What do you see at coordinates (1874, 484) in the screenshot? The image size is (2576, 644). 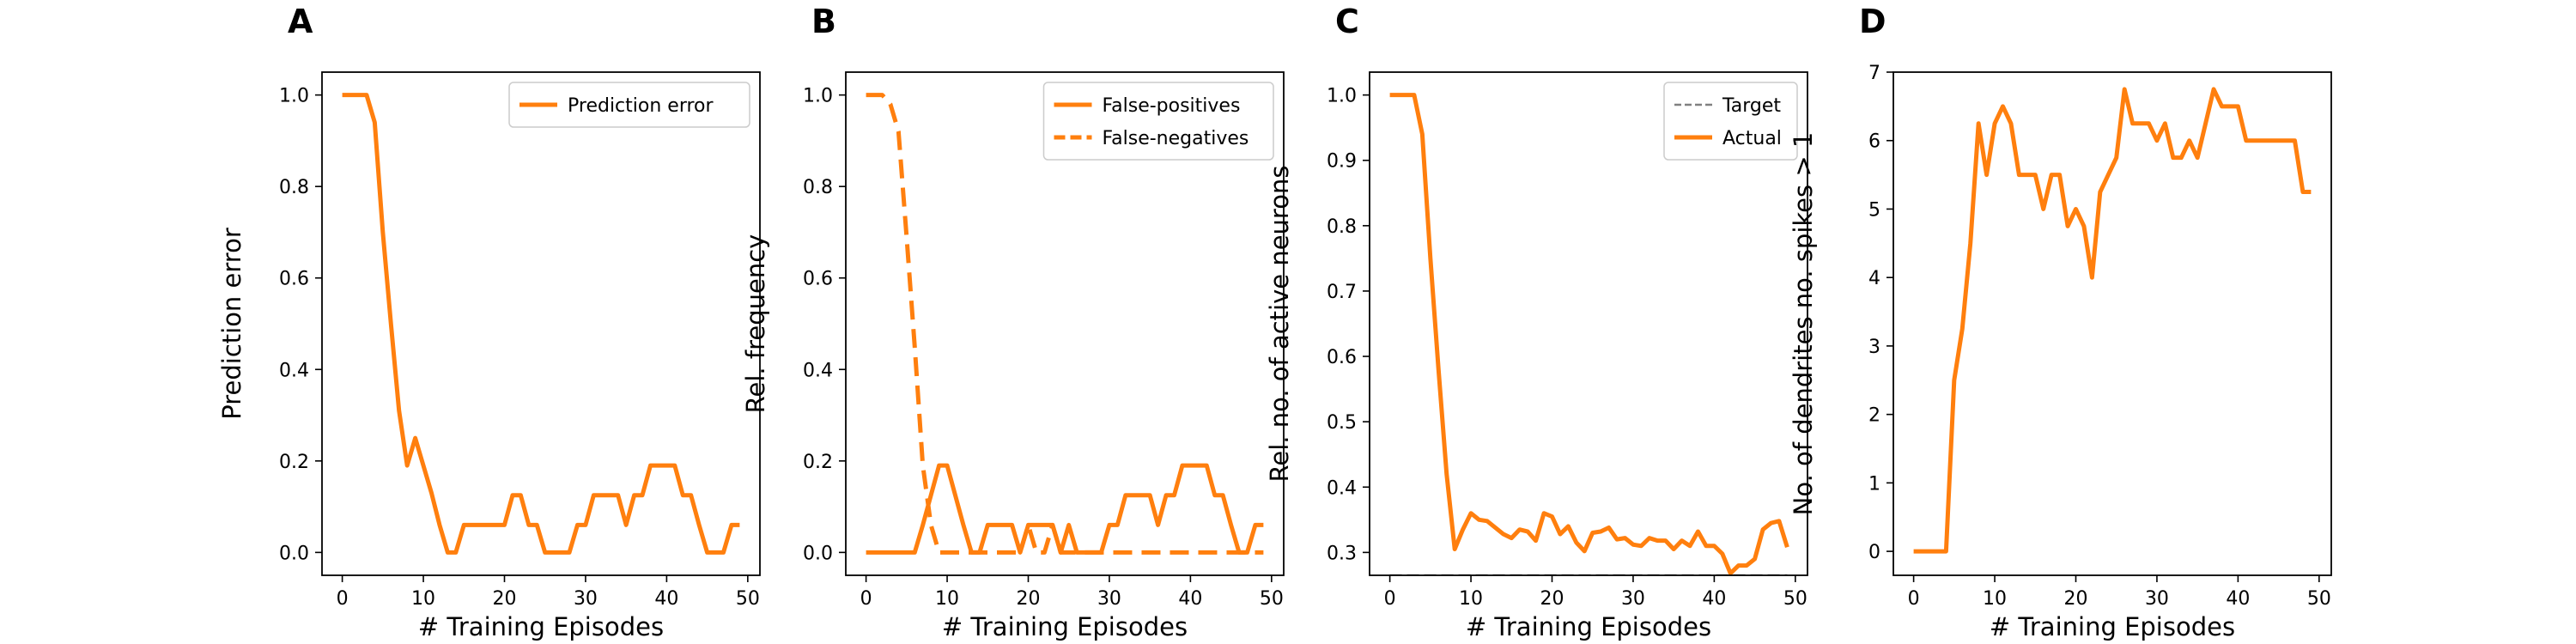 I see `y-tick-label: 1` at bounding box center [1874, 484].